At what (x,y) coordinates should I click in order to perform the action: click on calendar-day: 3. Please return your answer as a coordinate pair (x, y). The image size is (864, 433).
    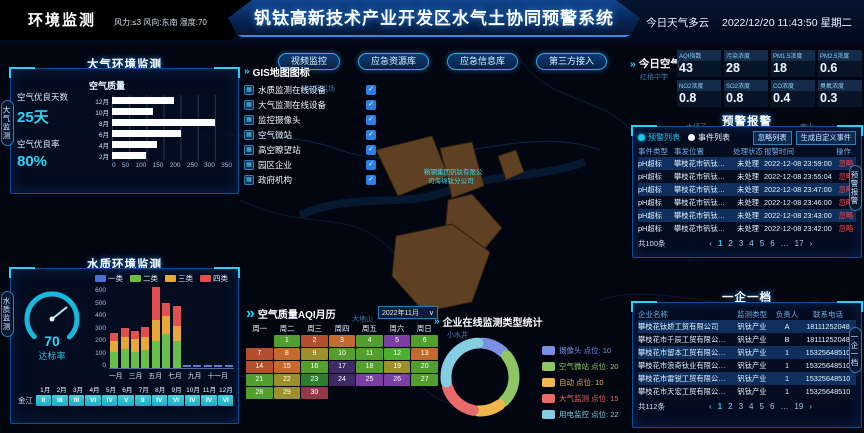
    Looking at the image, I should click on (342, 341).